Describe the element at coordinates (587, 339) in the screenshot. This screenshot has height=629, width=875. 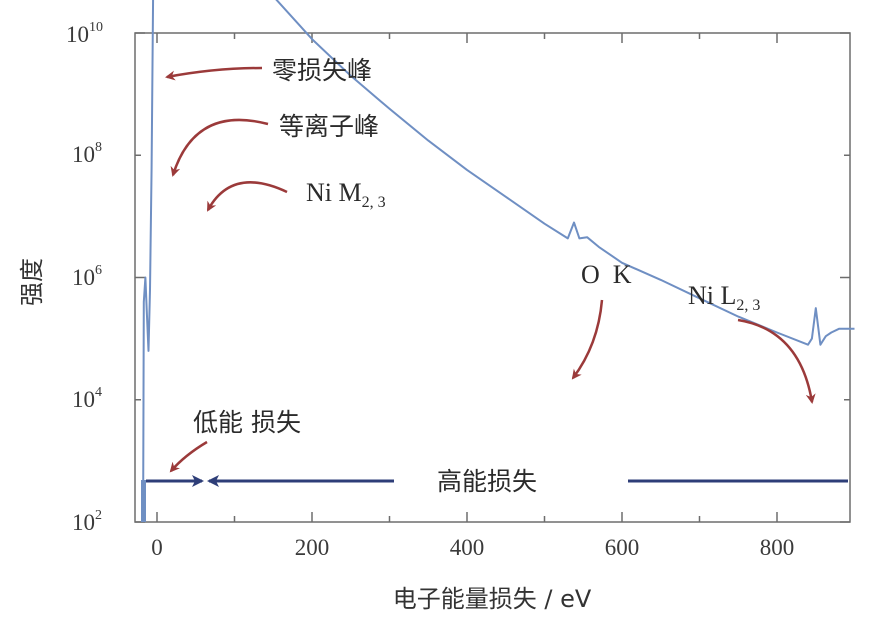
I see `o-k-arrow` at that location.